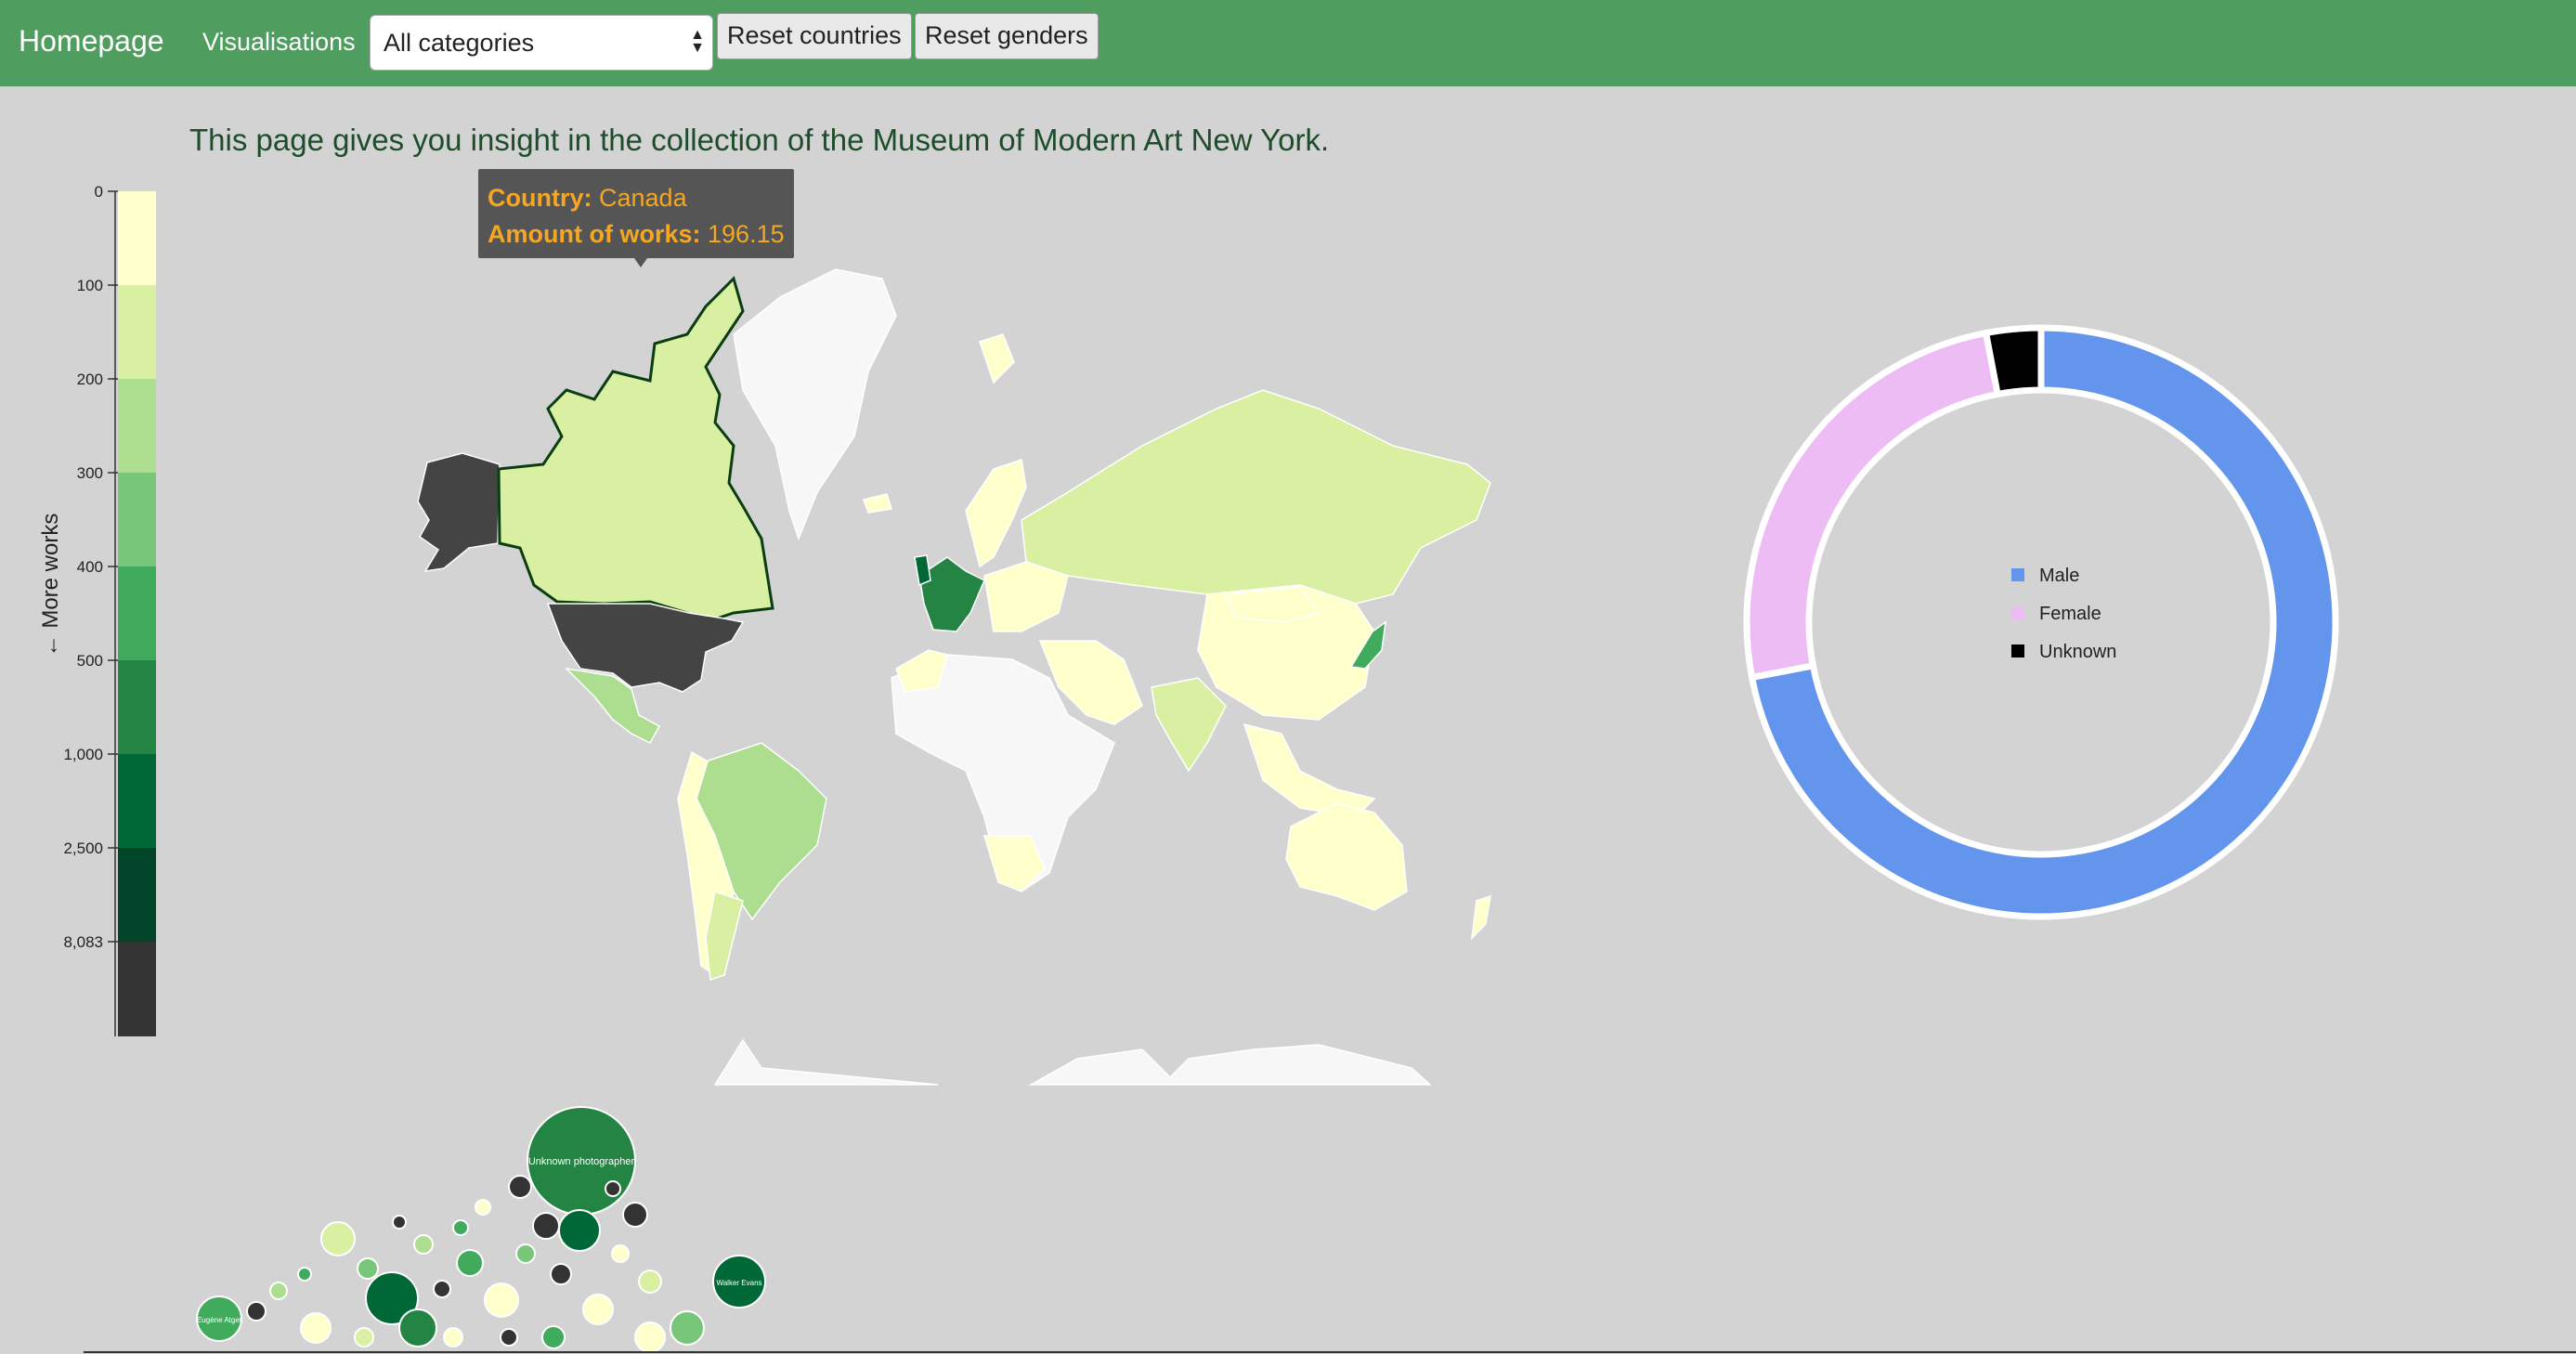 The image size is (2576, 1354). Describe the element at coordinates (1367, 645) in the screenshot. I see `country-japan` at that location.